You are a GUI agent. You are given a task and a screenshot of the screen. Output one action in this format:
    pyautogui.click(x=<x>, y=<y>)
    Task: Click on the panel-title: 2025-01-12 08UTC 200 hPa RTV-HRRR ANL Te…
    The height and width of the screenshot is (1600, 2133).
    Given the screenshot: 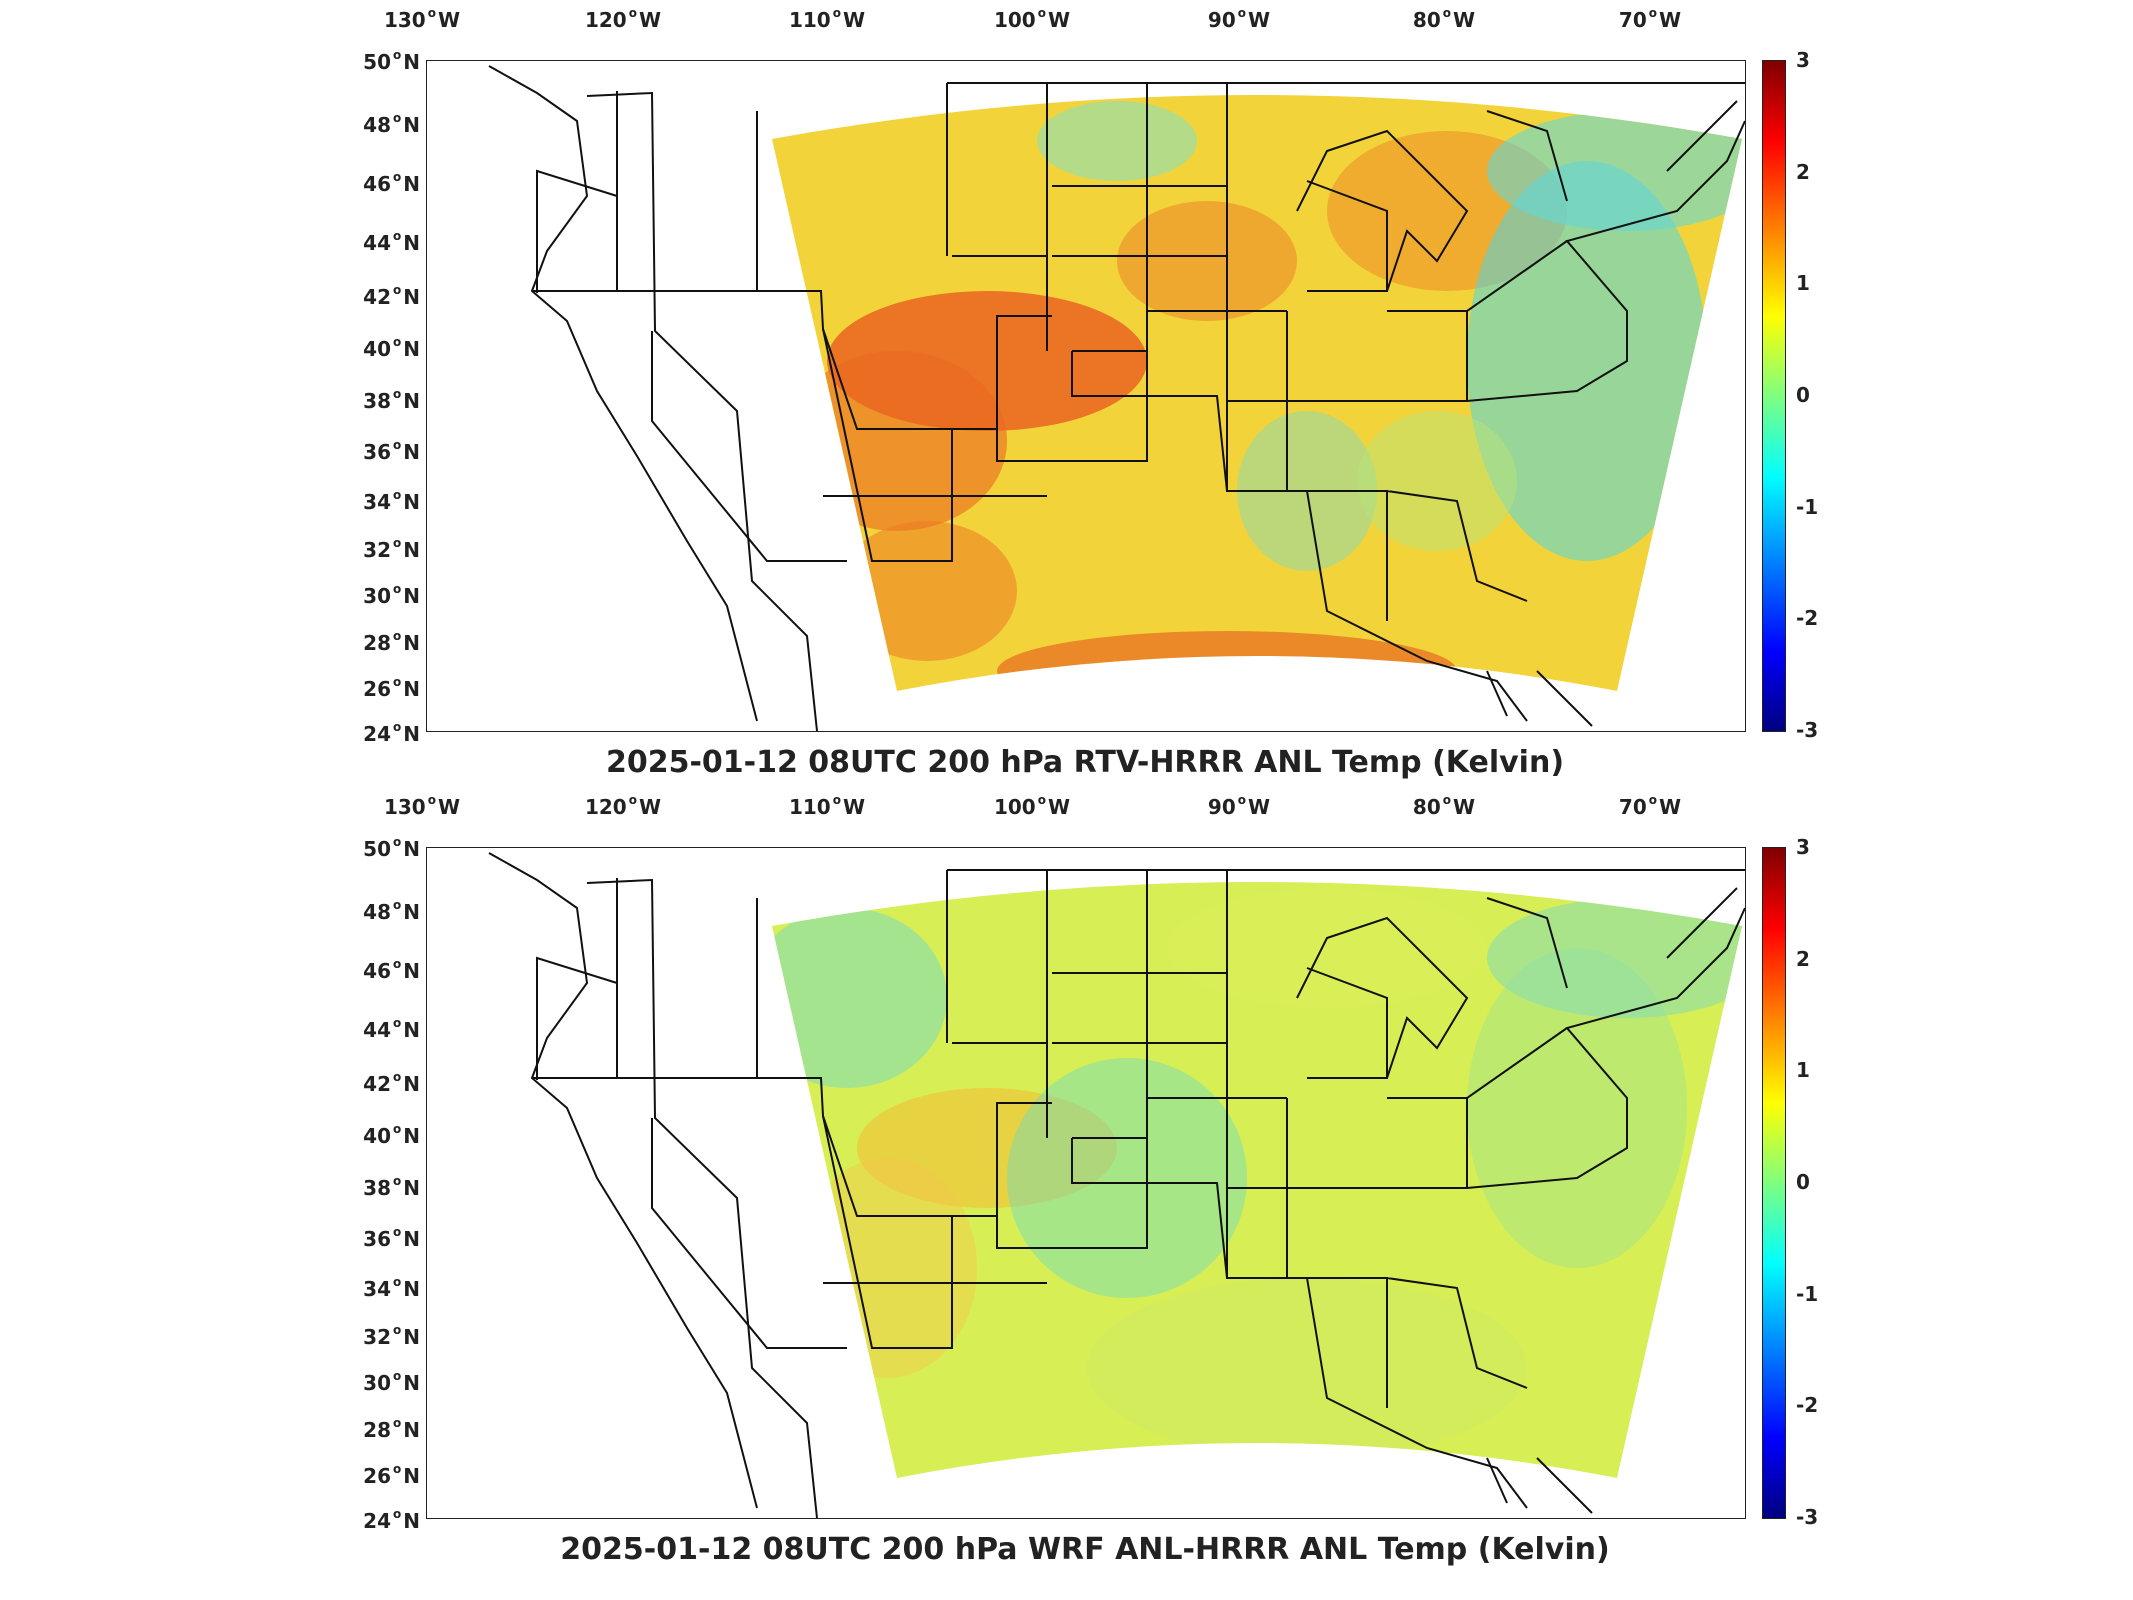 What is the action you would take?
    pyautogui.click(x=1085, y=762)
    